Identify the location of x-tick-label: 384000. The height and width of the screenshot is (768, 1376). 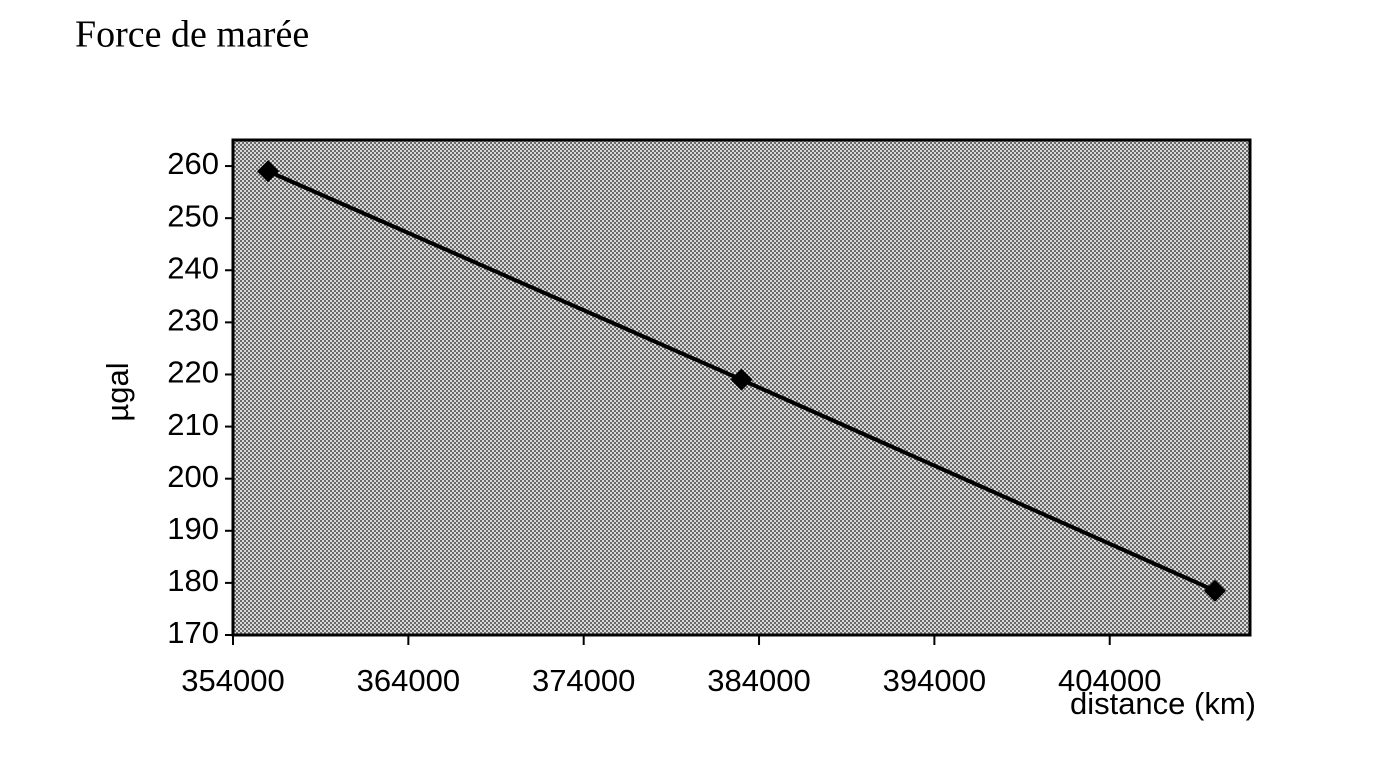
(758, 680).